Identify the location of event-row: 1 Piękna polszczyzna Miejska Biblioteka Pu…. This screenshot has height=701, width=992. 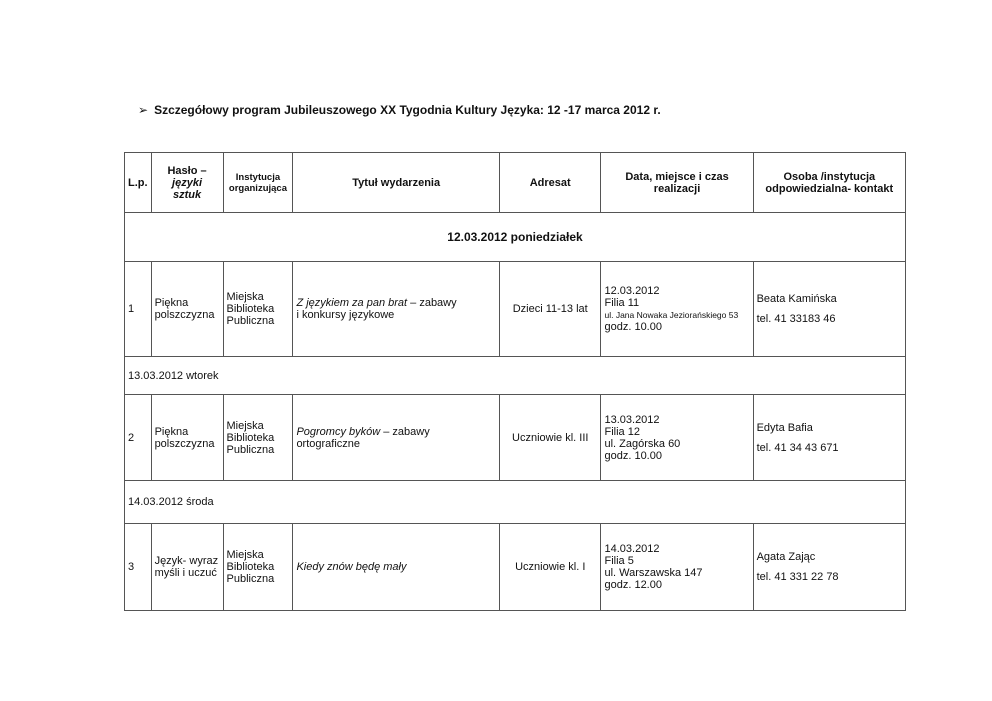
(515, 309).